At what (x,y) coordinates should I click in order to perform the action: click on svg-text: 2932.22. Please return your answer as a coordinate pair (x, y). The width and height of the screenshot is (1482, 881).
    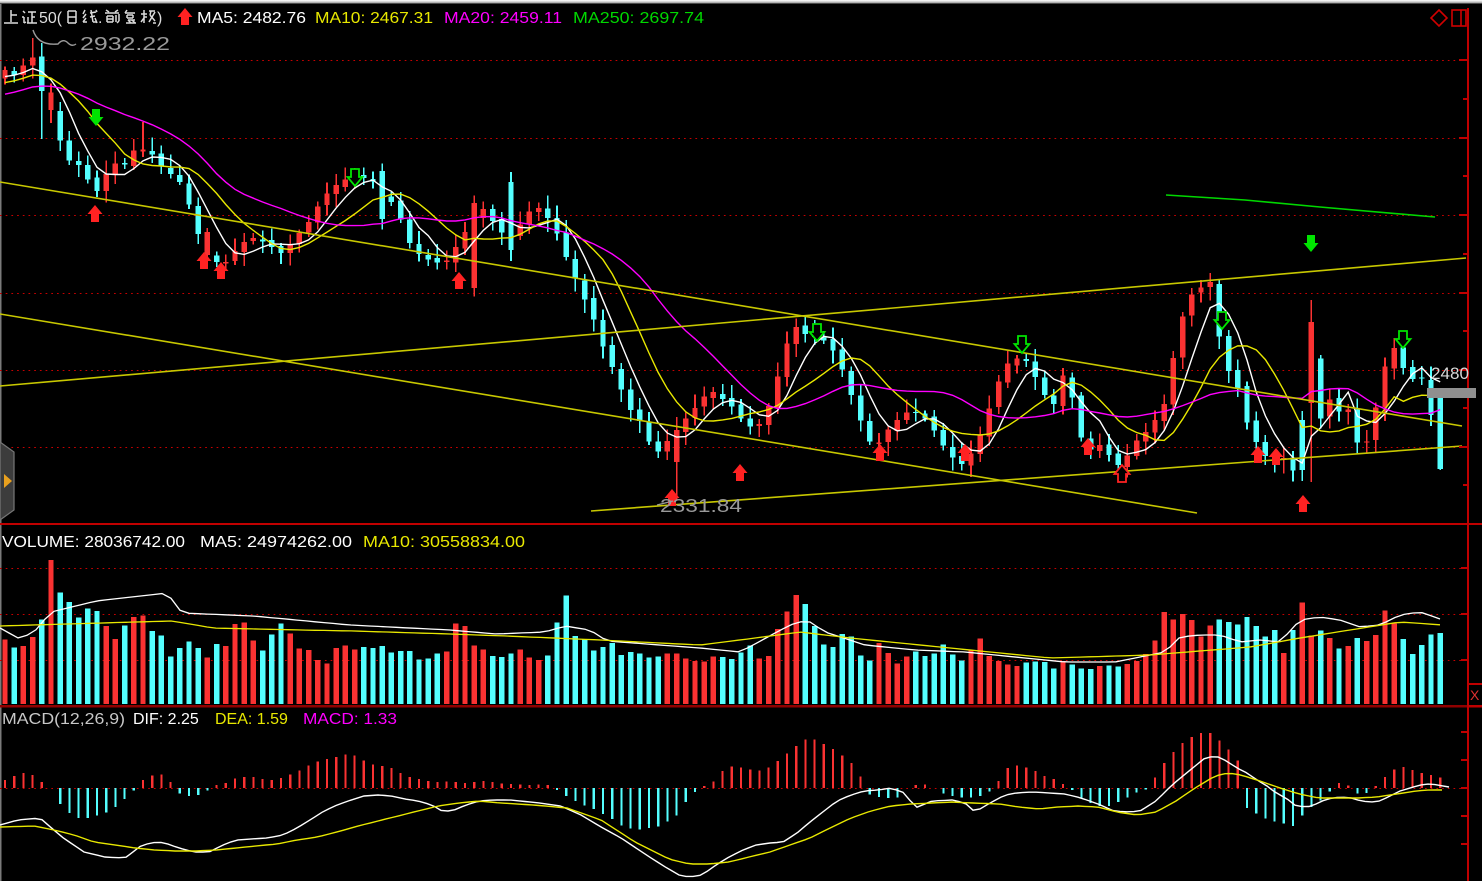
    Looking at the image, I should click on (125, 44).